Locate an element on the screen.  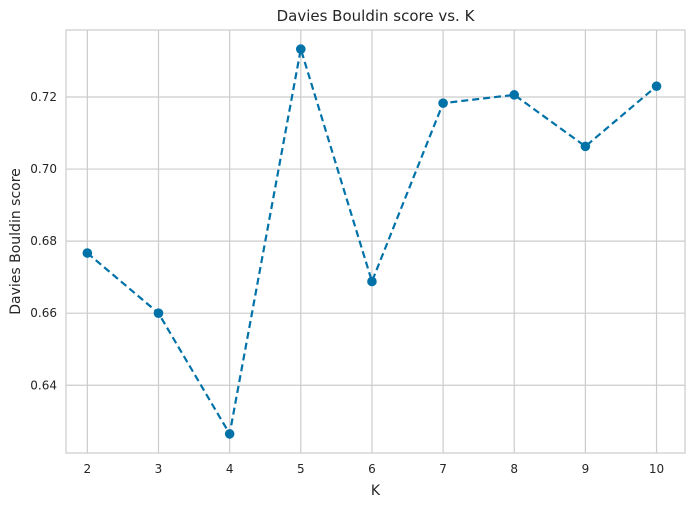
x-tick-label: 7 is located at coordinates (443, 469).